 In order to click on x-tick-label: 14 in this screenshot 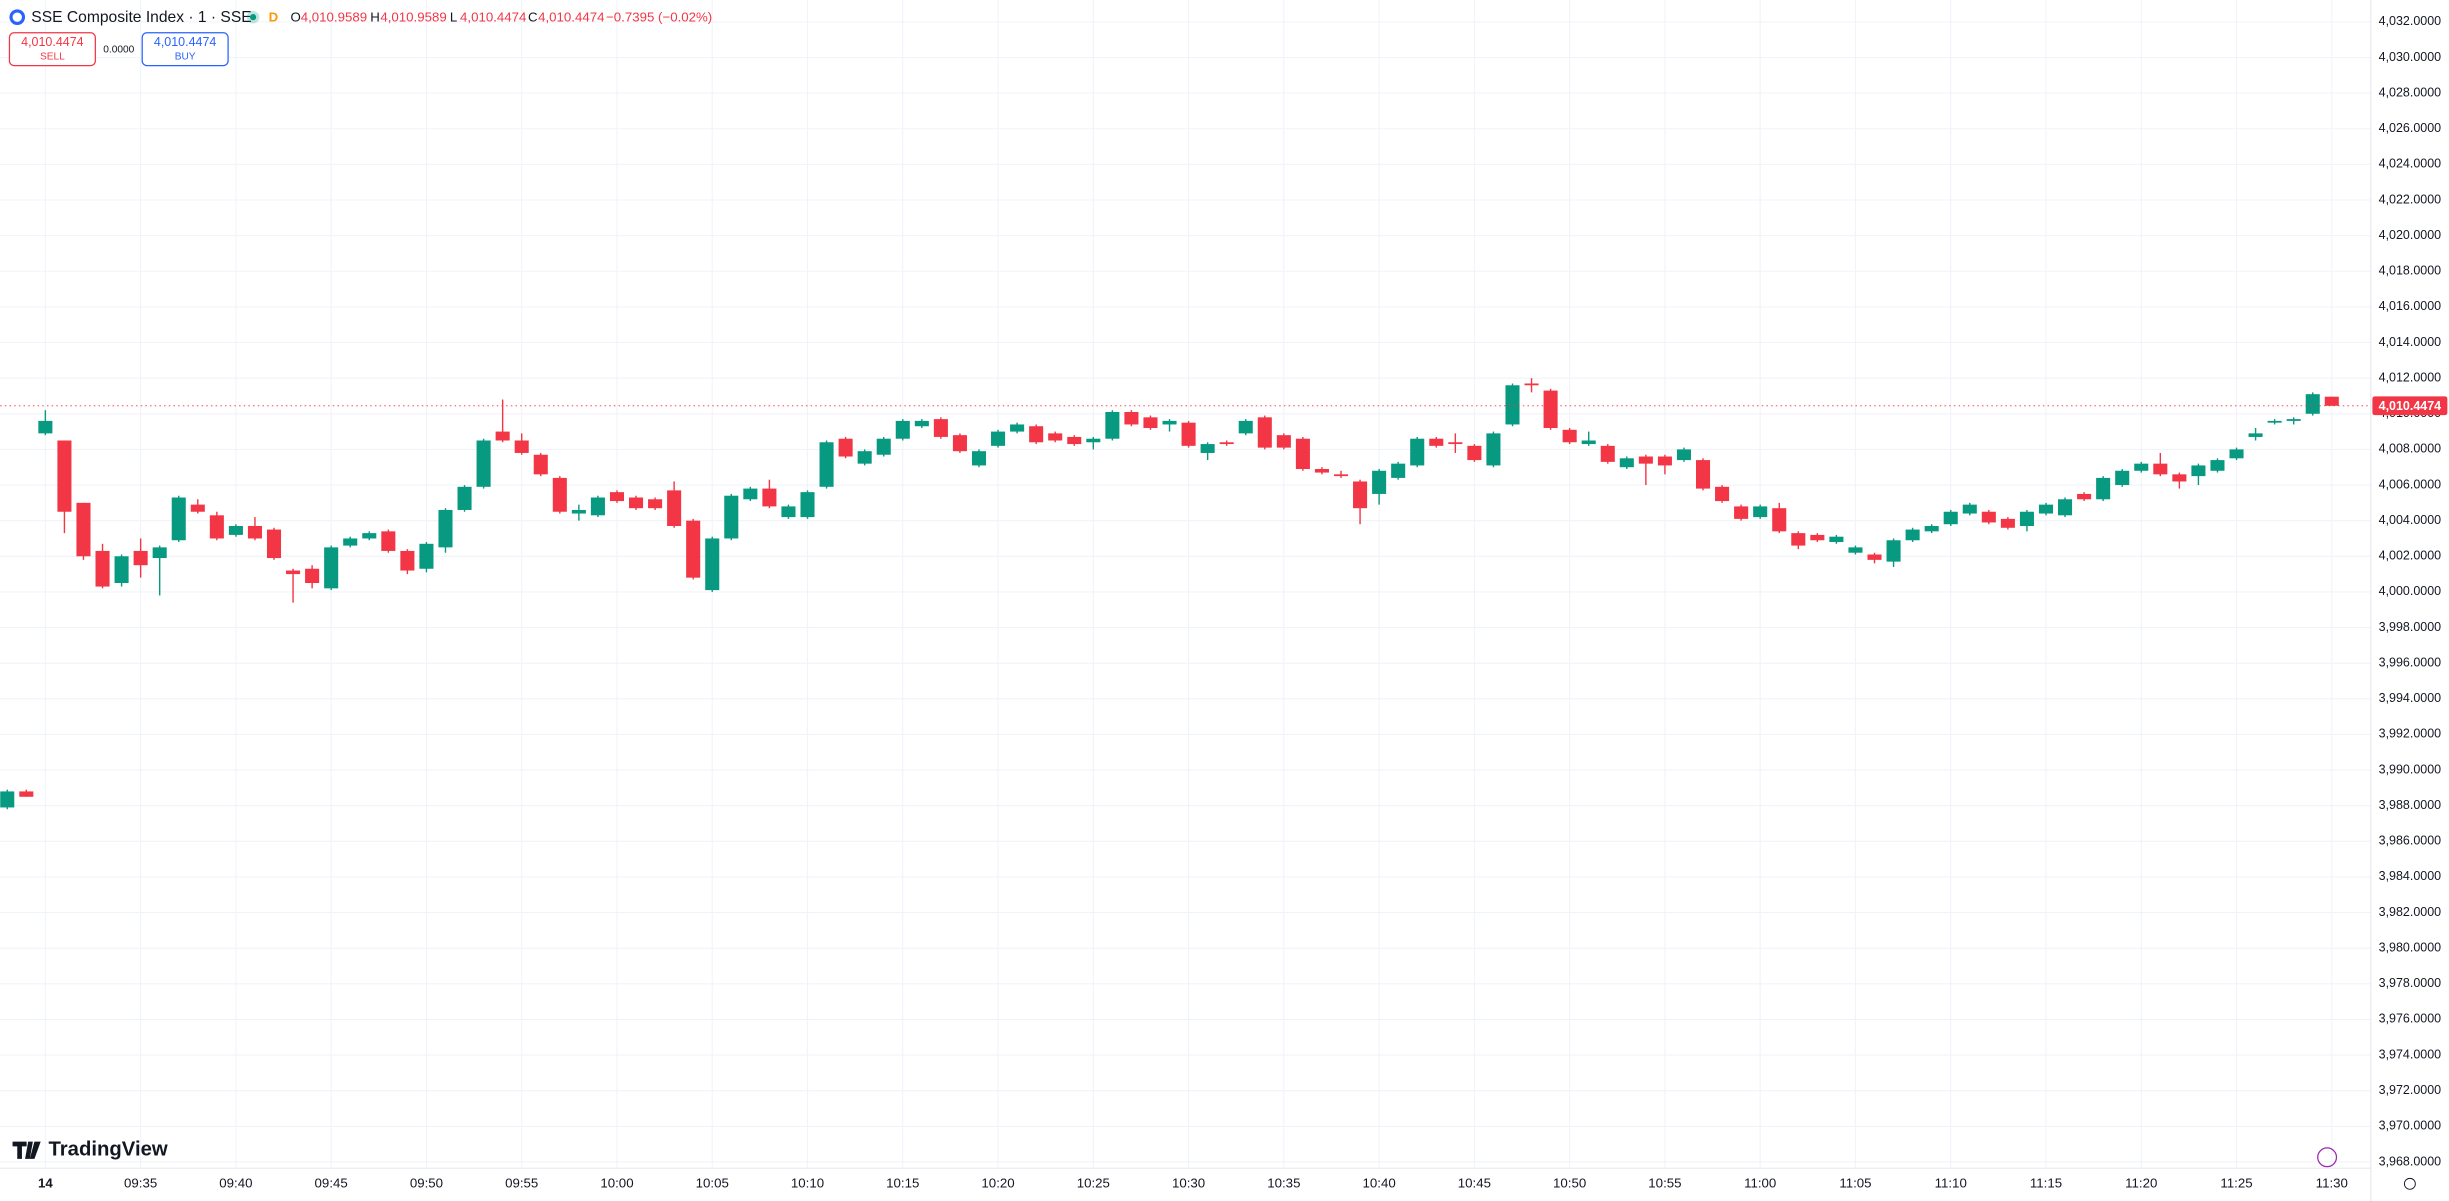, I will do `click(45, 1182)`.